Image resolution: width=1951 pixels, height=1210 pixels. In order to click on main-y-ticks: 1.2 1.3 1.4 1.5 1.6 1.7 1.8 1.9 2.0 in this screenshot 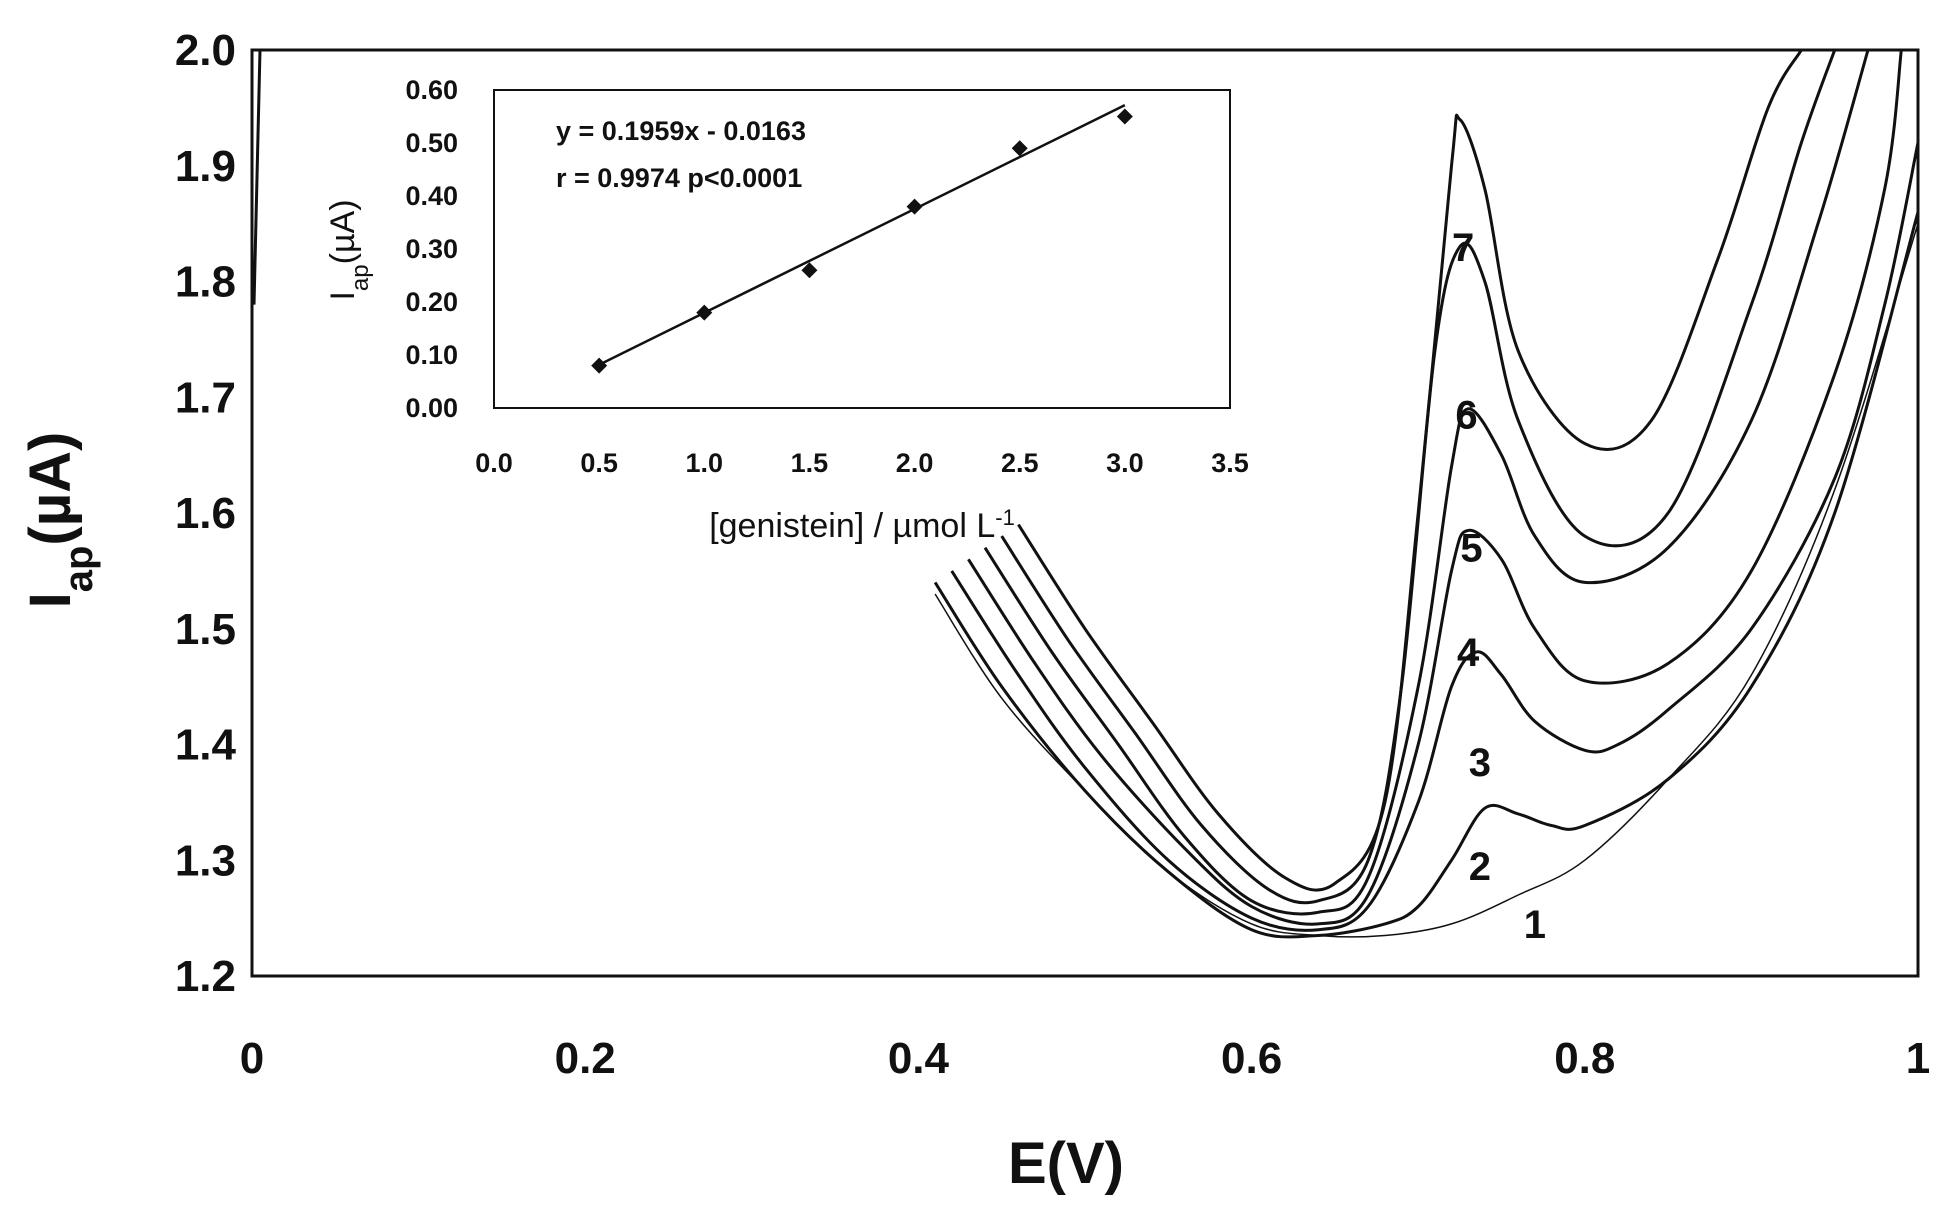, I will do `click(206, 513)`.